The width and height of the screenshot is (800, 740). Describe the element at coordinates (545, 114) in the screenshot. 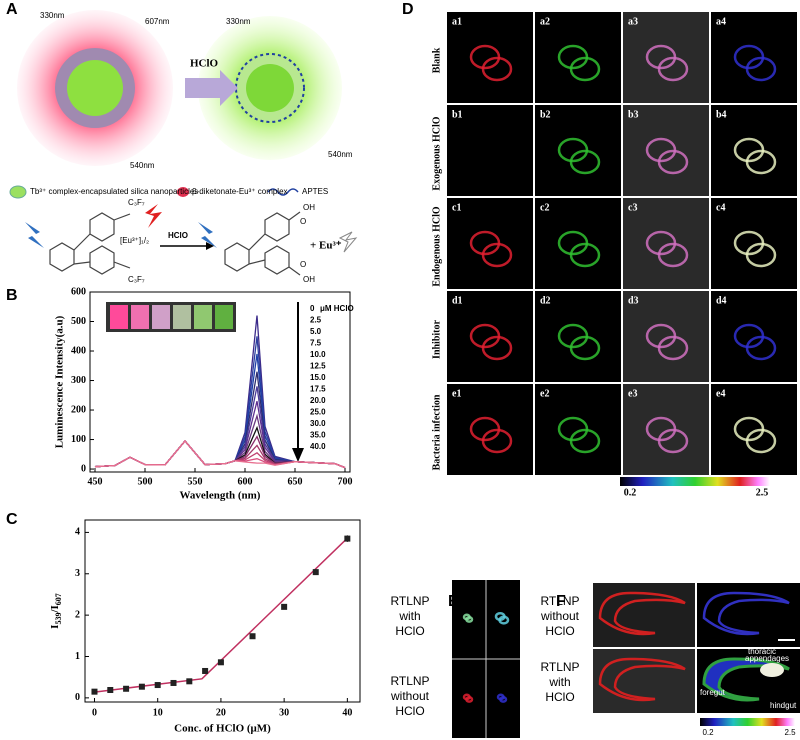

I see `cell-label: b2` at that location.